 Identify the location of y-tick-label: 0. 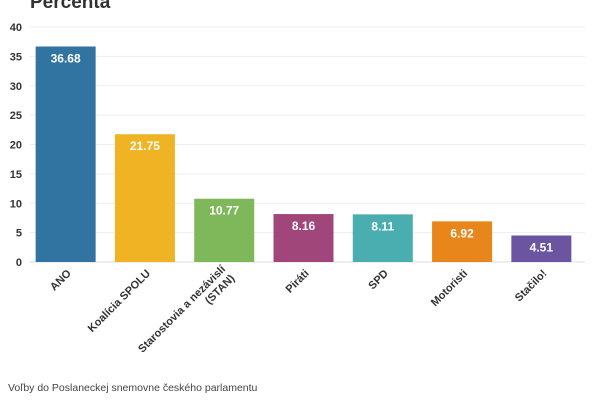
(19, 263).